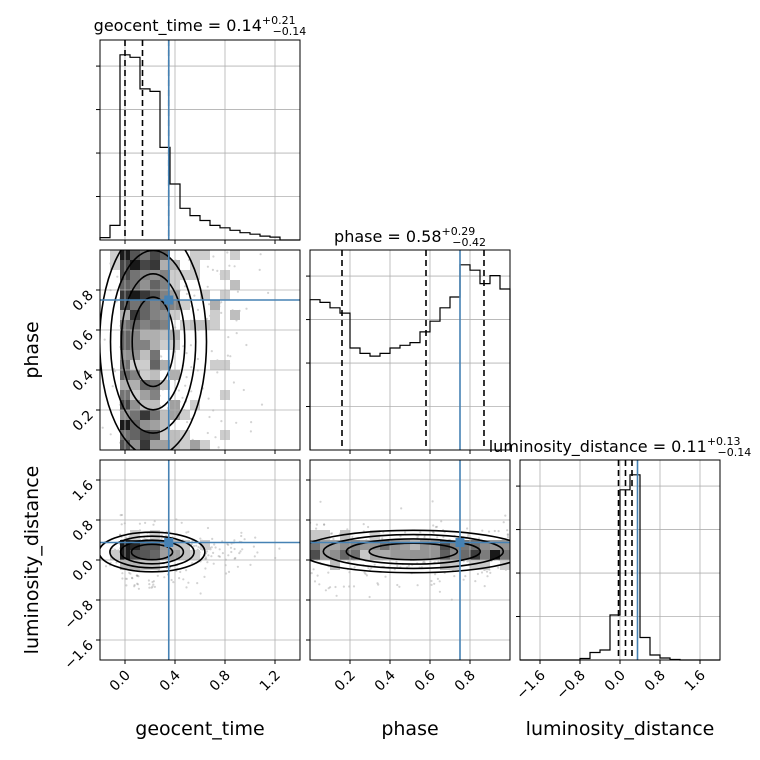  I want to click on panel-bg-geocent-time-geocent-time, so click(200, 140).